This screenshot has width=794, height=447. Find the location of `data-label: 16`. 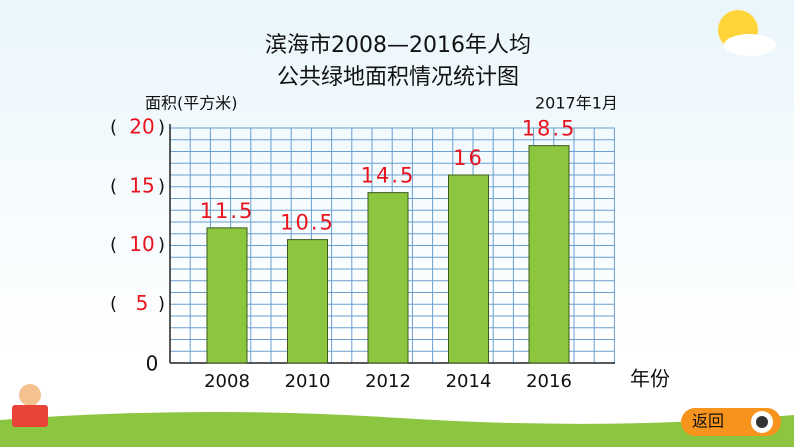

data-label: 16 is located at coordinates (468, 158).